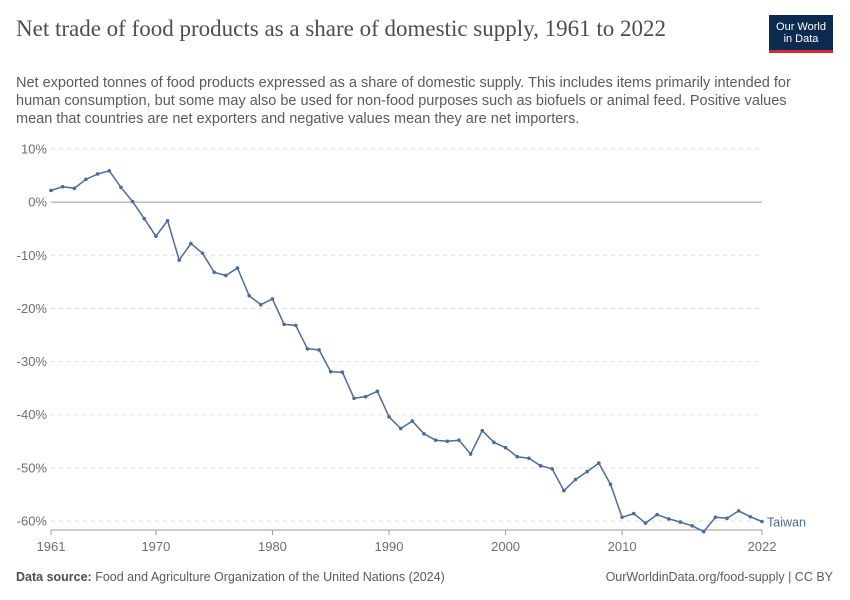  I want to click on logo-line-2: in Data, so click(801, 39).